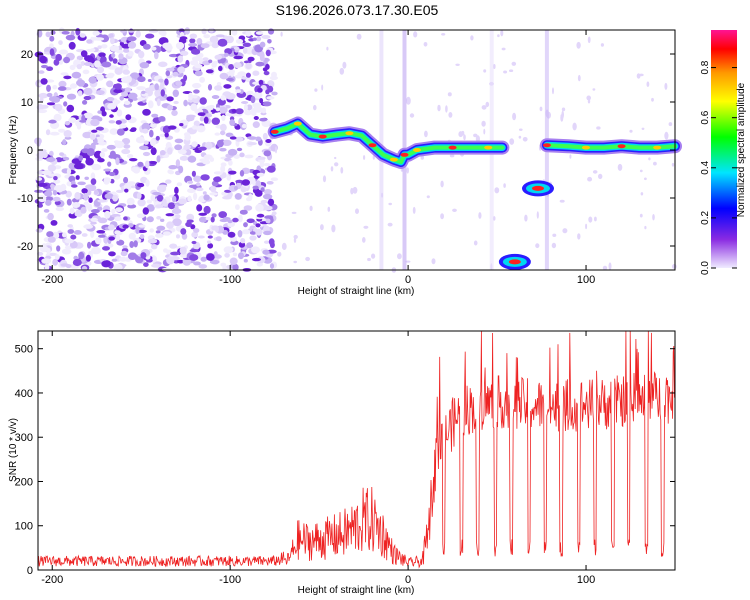 The image size is (750, 600). Describe the element at coordinates (356, 590) in the screenshot. I see `snr-x-label: Height of straight line (km)` at that location.